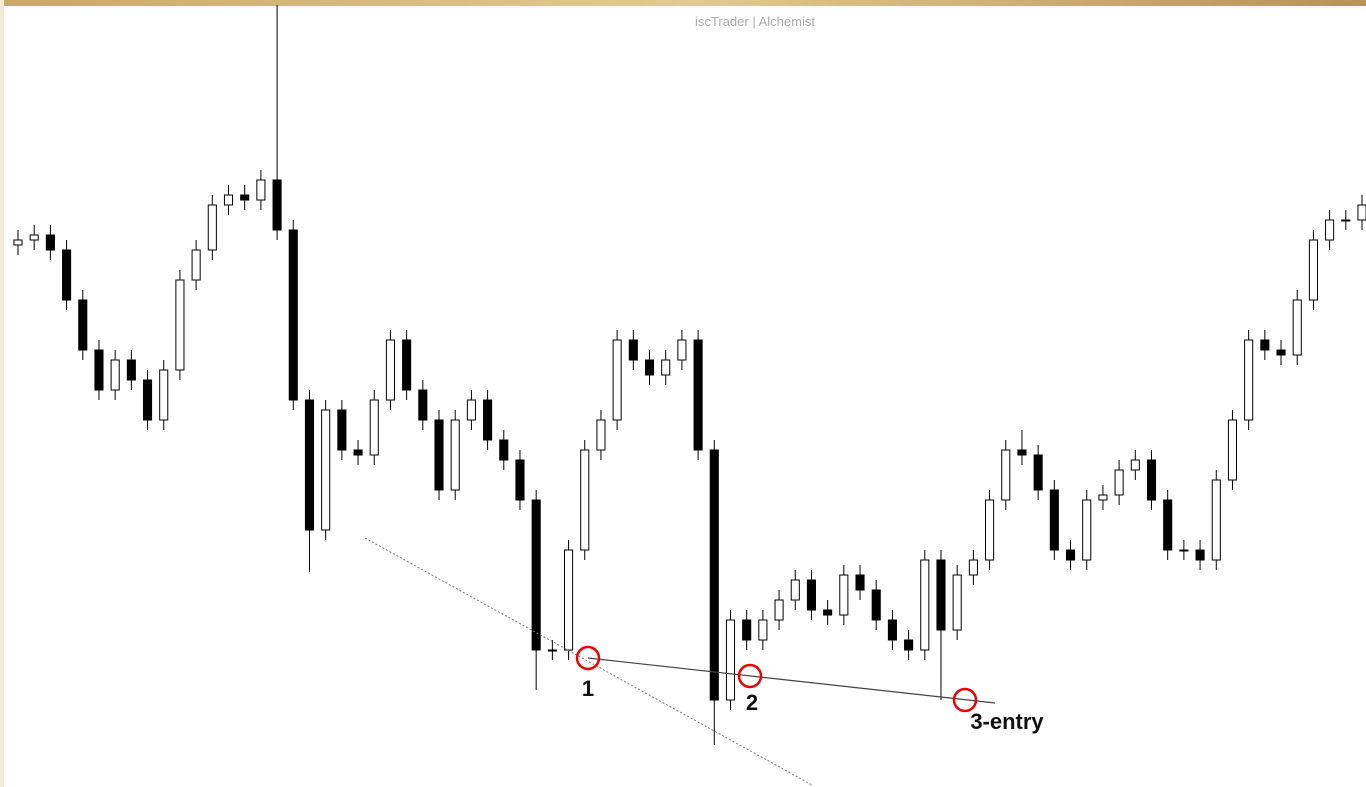 The height and width of the screenshot is (787, 1366). What do you see at coordinates (755, 21) in the screenshot?
I see `chart-title: iscTrader | Alchemist` at bounding box center [755, 21].